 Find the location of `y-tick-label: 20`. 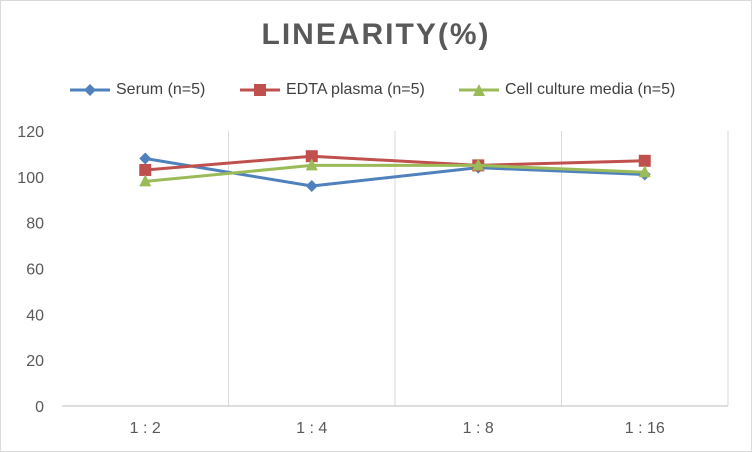

y-tick-label: 20 is located at coordinates (35, 361).